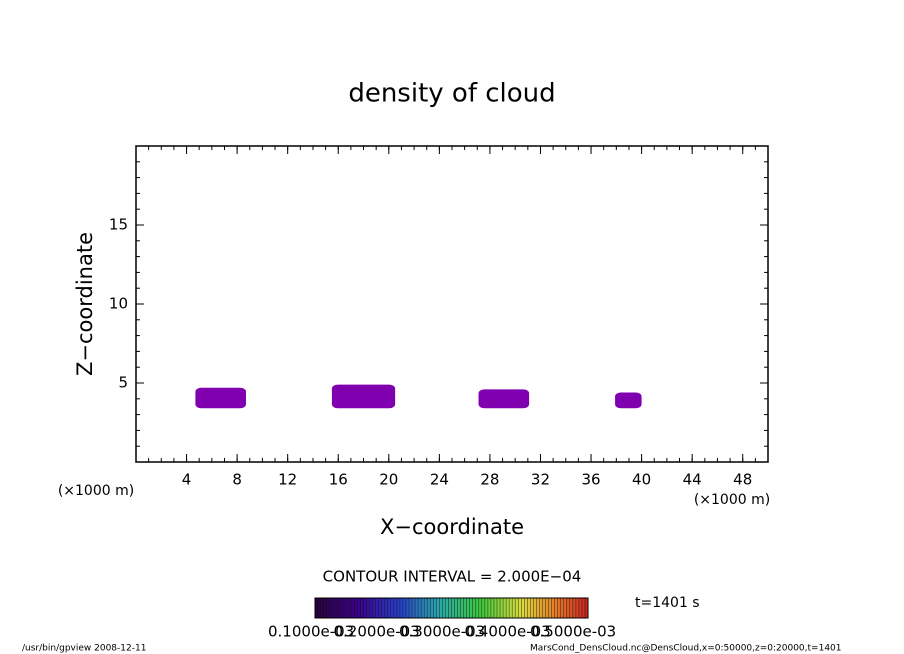  What do you see at coordinates (667, 603) in the screenshot?
I see `time-label: t=1401 s` at bounding box center [667, 603].